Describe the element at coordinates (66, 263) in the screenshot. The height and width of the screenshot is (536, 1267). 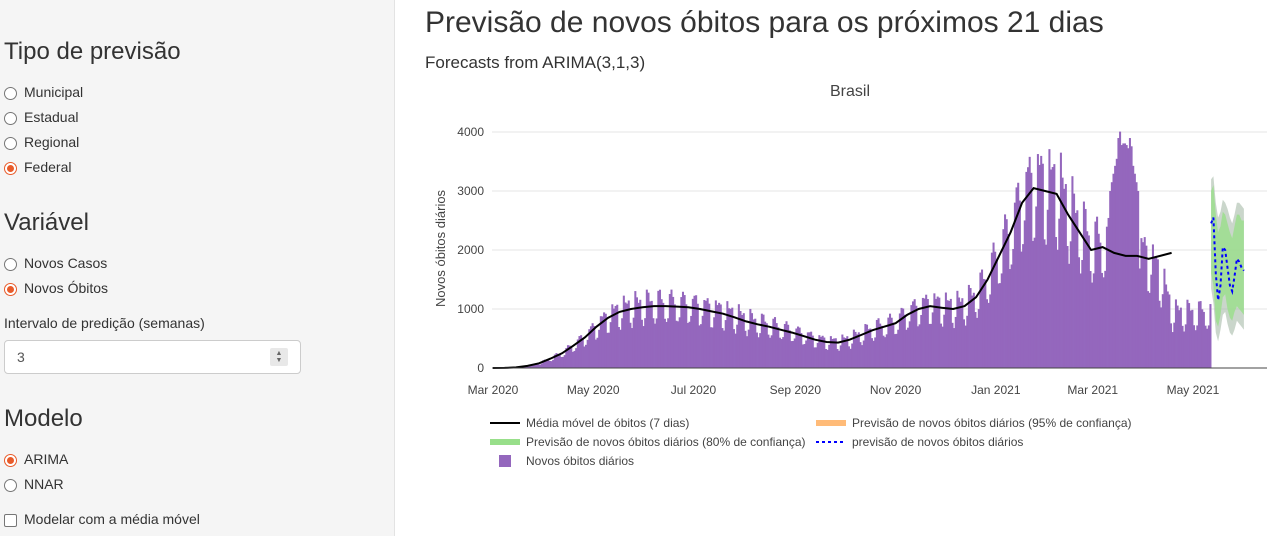
I see `radio-label: Novos Casos` at that location.